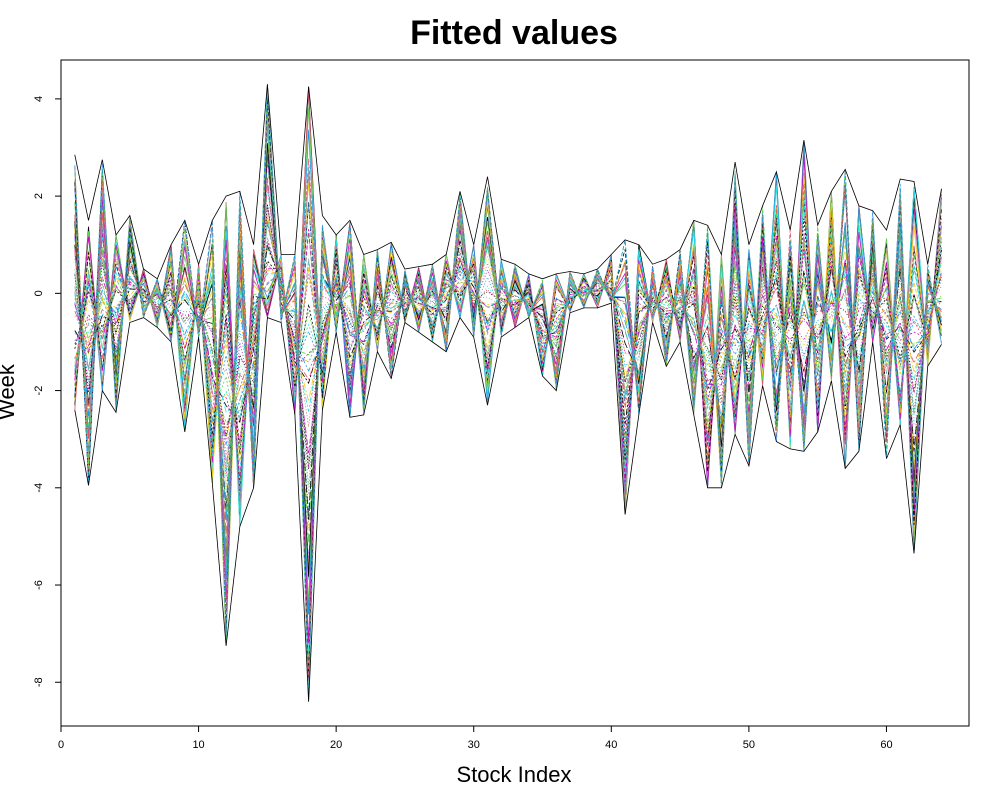 This screenshot has width=1000, height=800. I want to click on y-axis: -8 -6 -4 -2 0 2 4, so click(47, 391).